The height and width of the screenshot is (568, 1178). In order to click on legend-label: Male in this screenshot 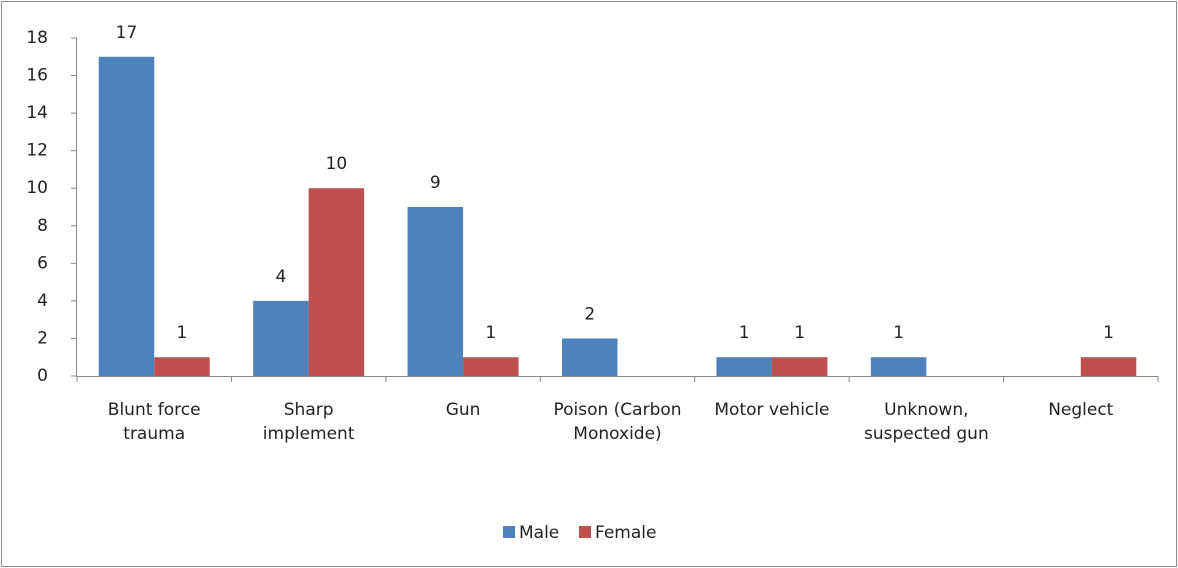, I will do `click(539, 533)`.